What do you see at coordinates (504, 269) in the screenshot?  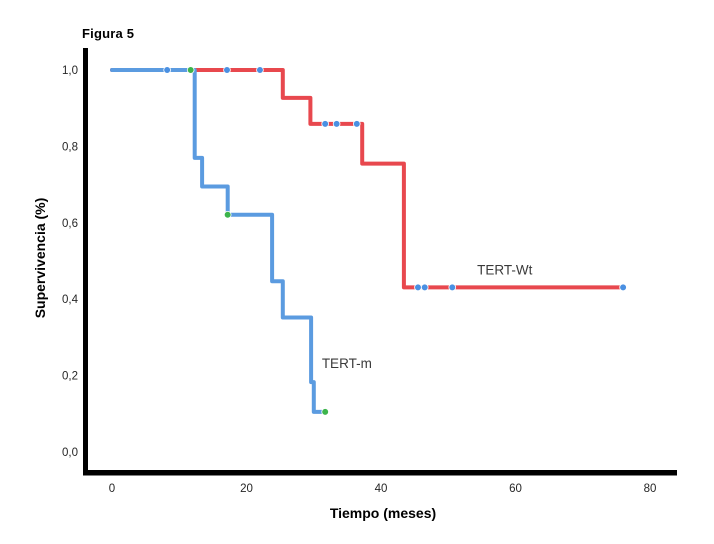 I see `series-label-TERT-Wt: TERT-Wt` at bounding box center [504, 269].